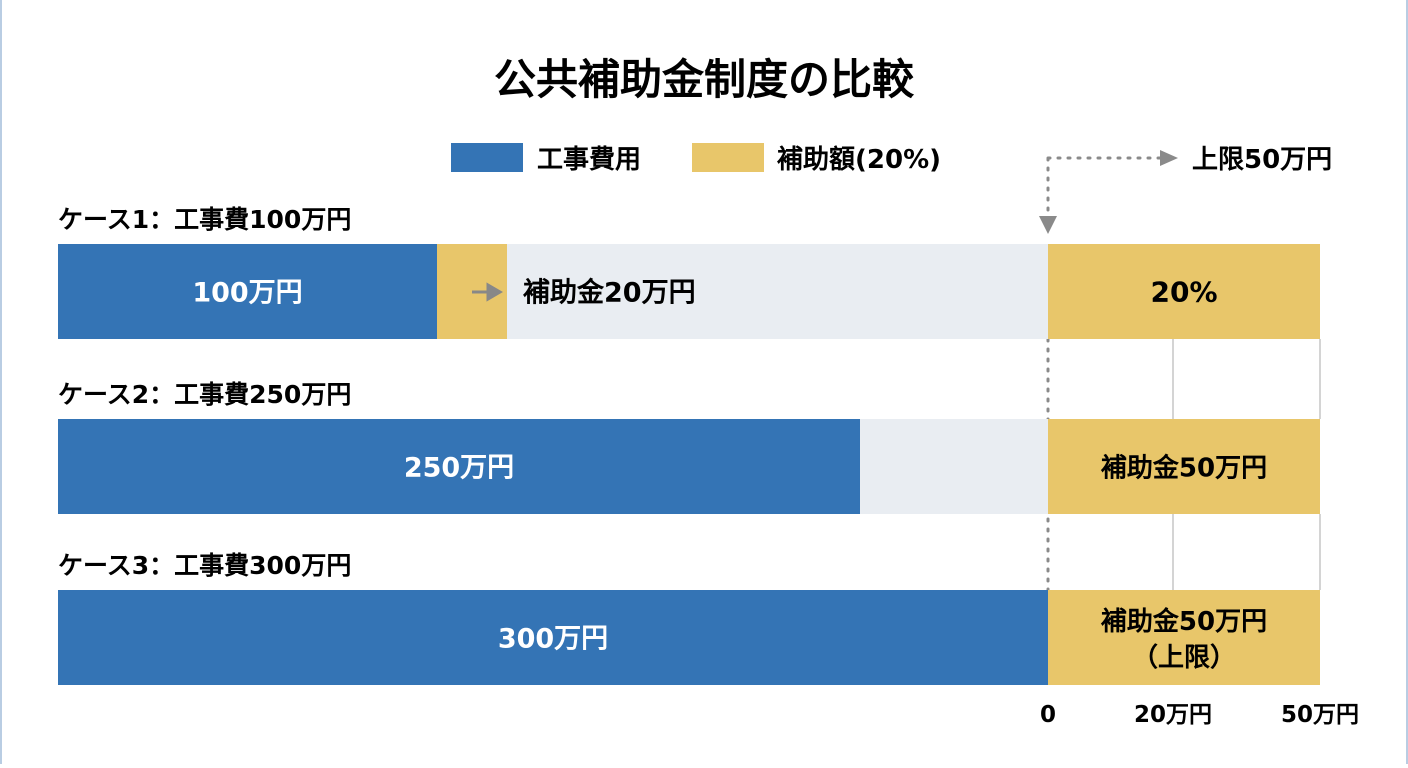  I want to click on axis-tick-label: 50万円, so click(1320, 715).